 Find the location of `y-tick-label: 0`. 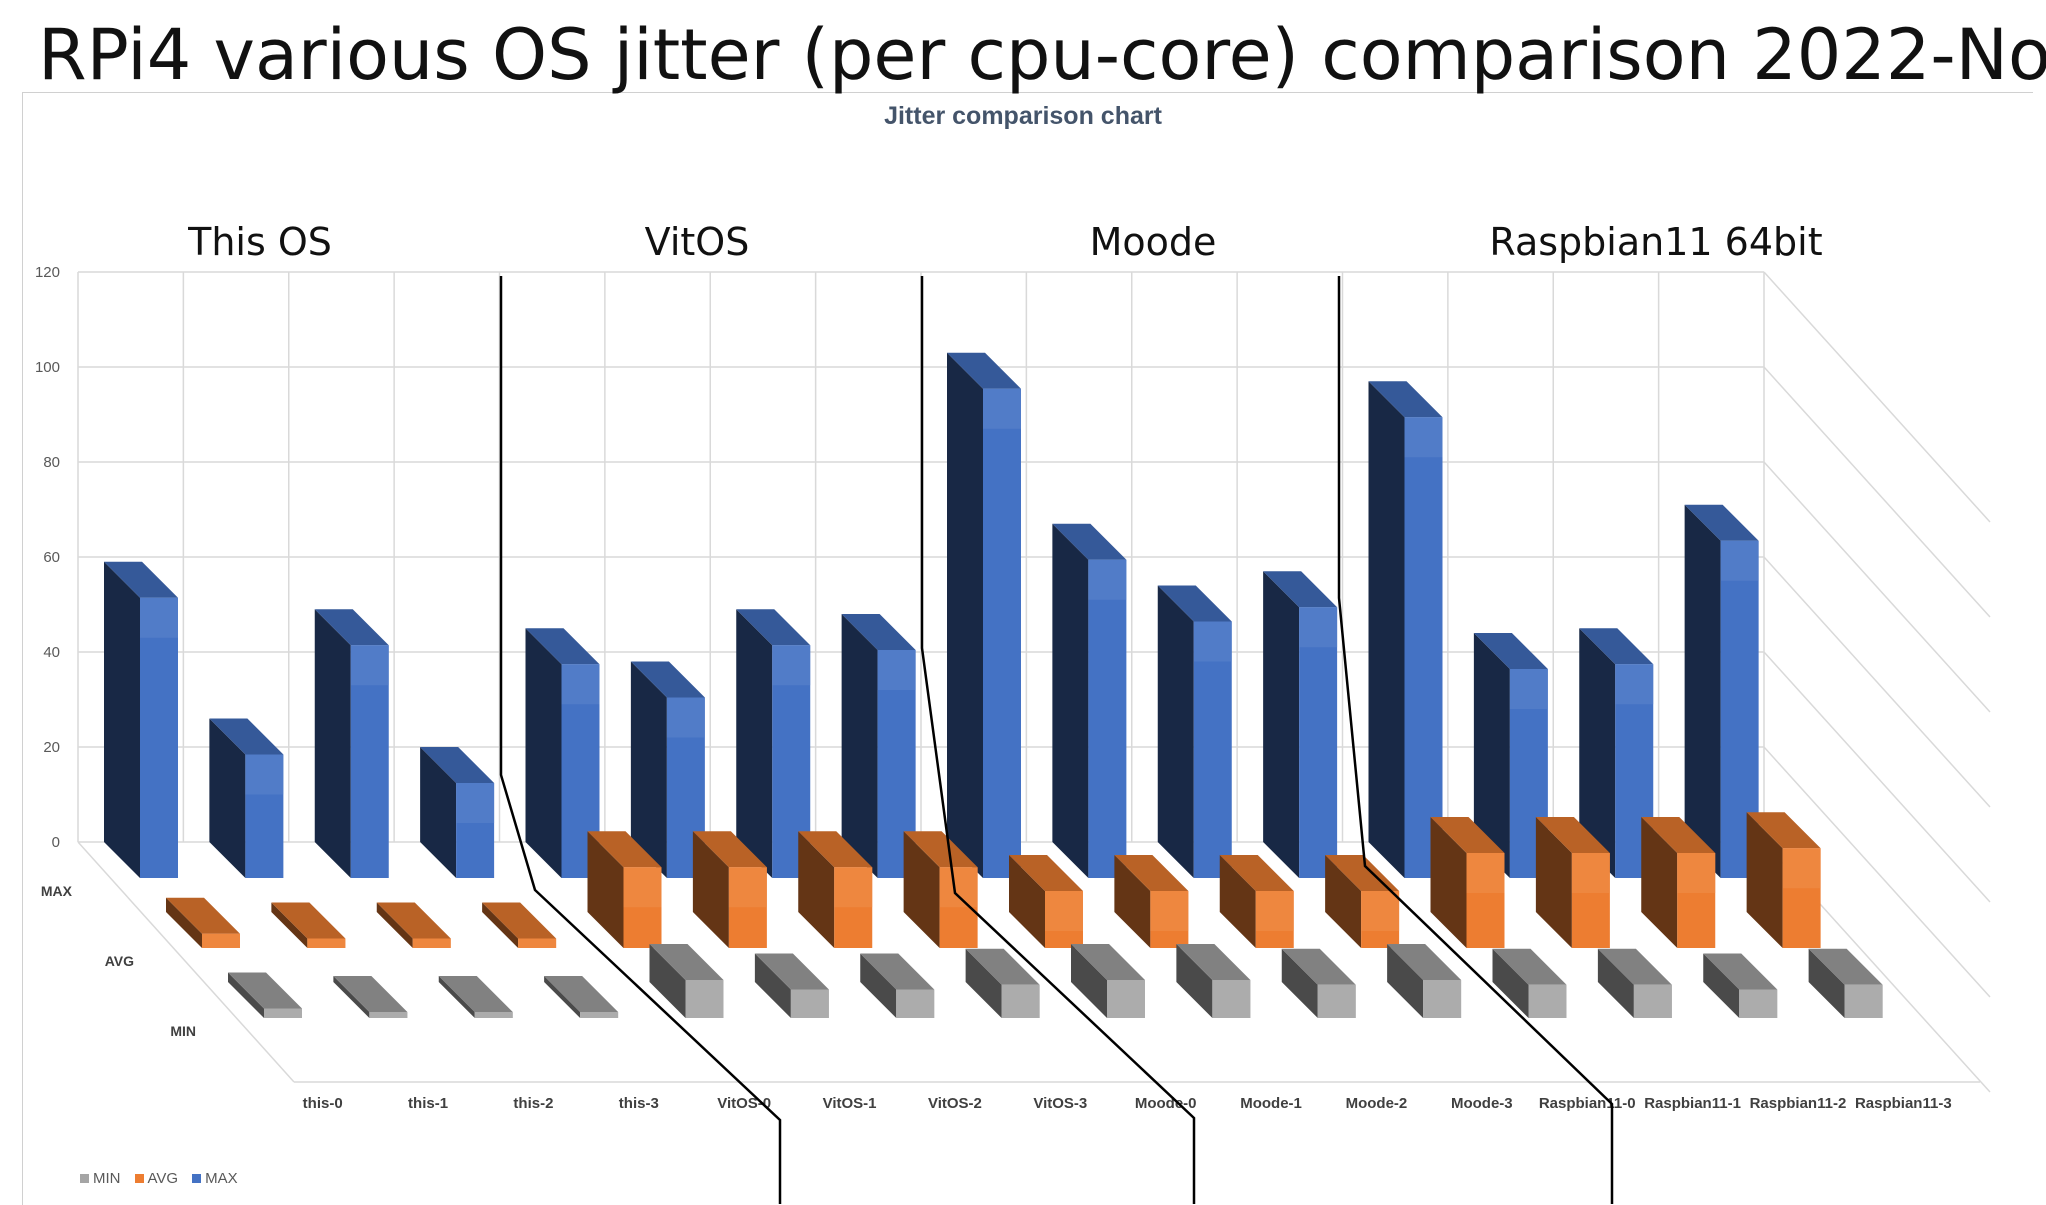

y-tick-label: 0 is located at coordinates (56, 842).